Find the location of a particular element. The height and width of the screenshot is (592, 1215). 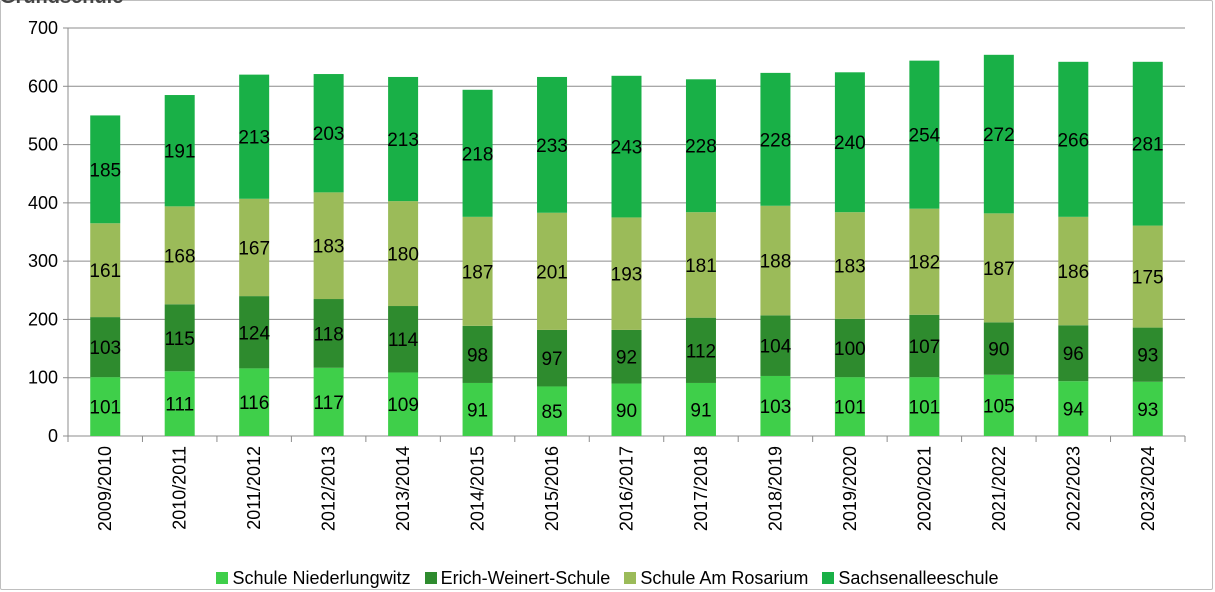

data-label: 187 is located at coordinates (478, 272).